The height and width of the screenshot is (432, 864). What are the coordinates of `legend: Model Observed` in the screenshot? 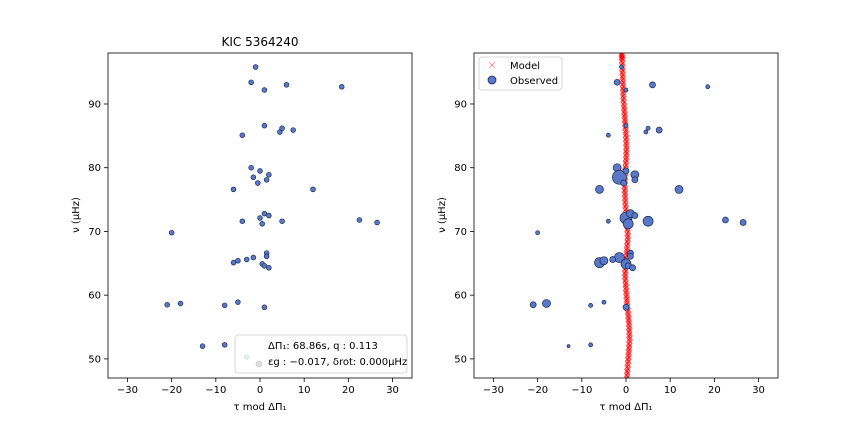 It's located at (520, 73).